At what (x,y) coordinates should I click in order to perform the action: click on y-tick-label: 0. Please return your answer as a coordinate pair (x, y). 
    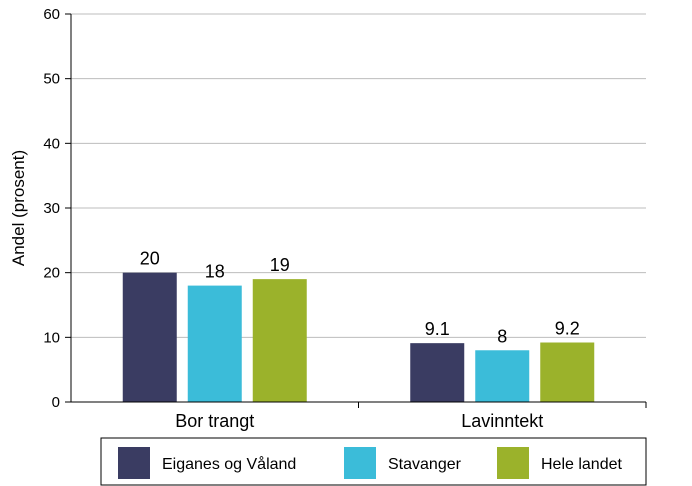
    Looking at the image, I should click on (56, 402).